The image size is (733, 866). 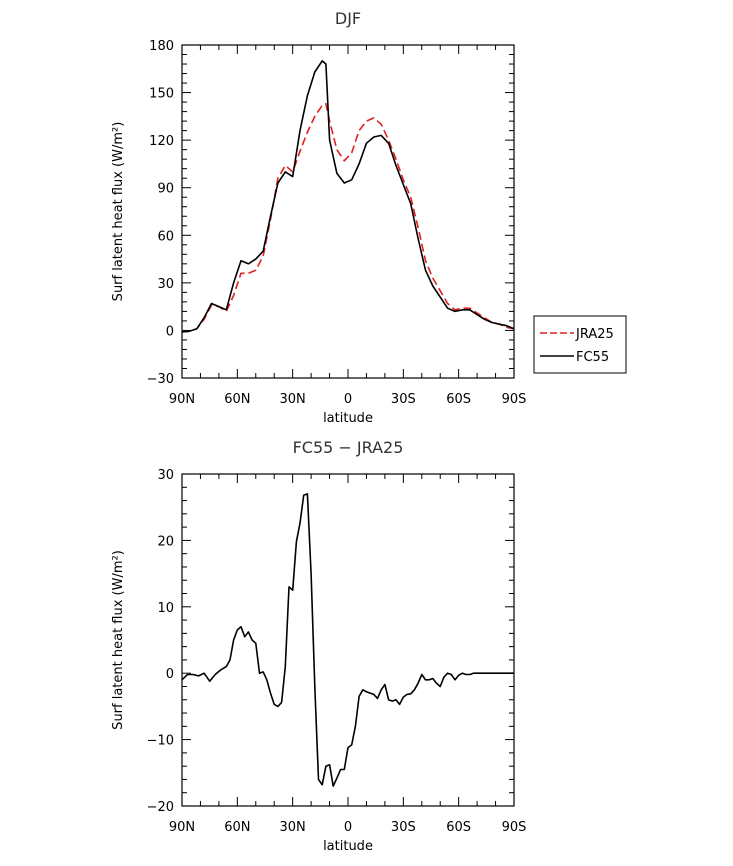 I want to click on chart1-xtick-label: 30S, so click(x=403, y=399).